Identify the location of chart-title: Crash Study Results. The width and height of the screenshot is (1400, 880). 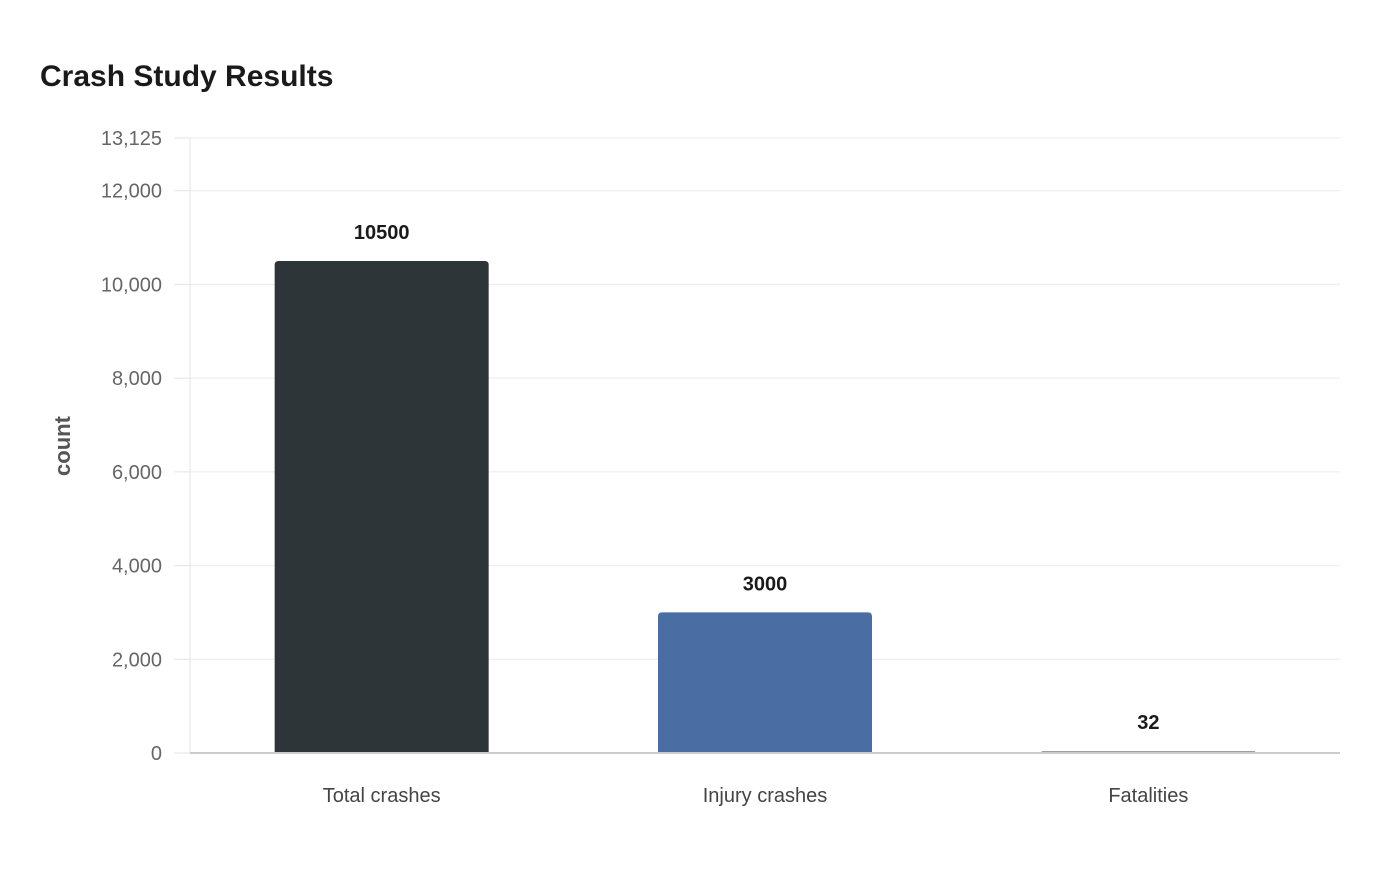
(187, 76).